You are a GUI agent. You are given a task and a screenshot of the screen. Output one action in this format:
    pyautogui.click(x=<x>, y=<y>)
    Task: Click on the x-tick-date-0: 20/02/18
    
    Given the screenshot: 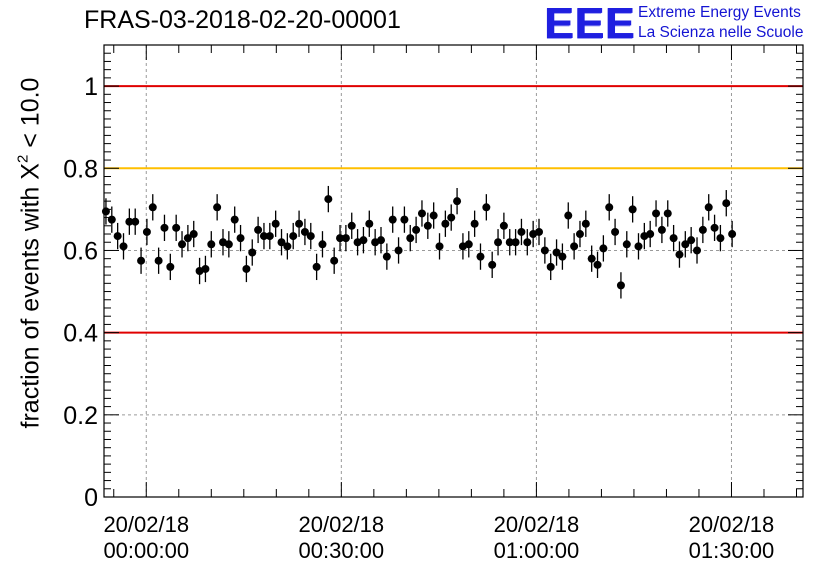 What is the action you would take?
    pyautogui.click(x=146, y=524)
    